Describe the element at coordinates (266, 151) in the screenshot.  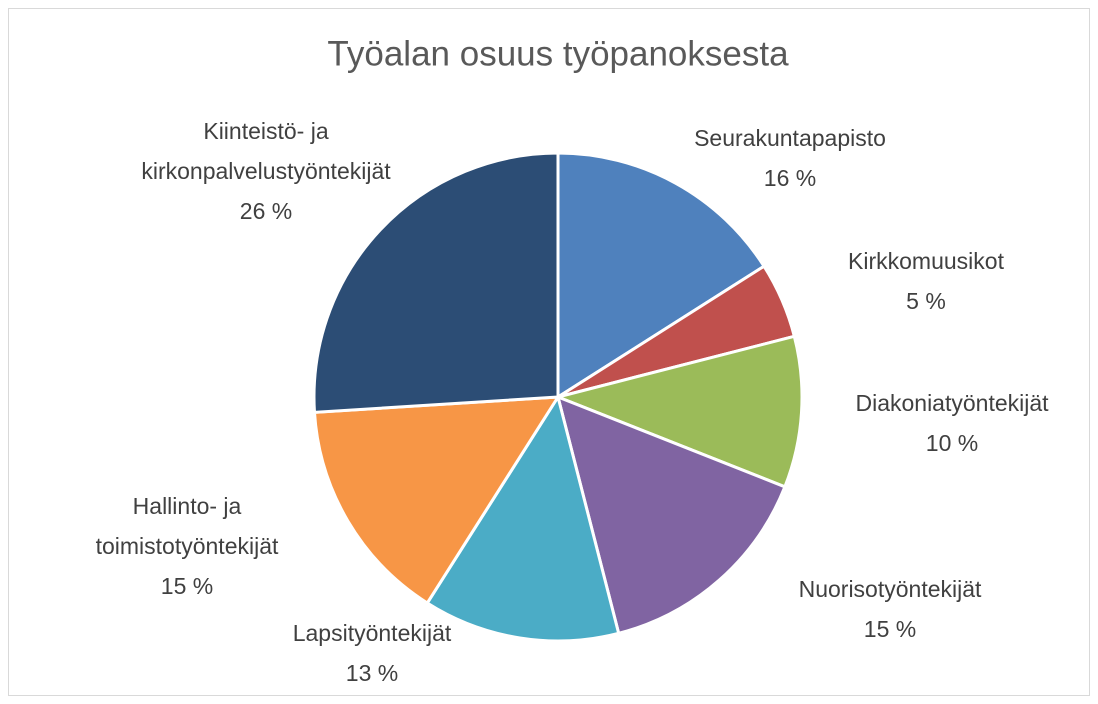
I see `slice-label: Kiinteistö- ja kirkonpalvelustyöntekijät` at that location.